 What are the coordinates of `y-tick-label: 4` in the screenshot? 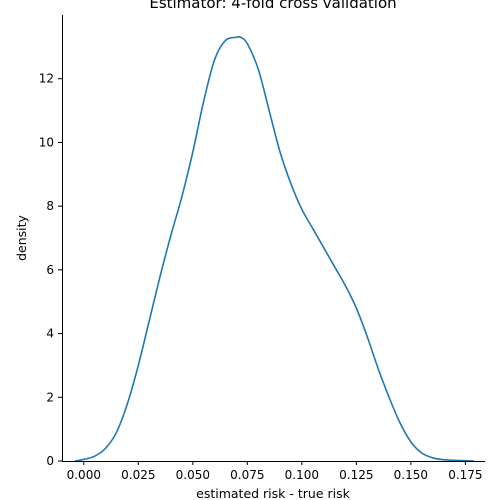 It's located at (50, 334).